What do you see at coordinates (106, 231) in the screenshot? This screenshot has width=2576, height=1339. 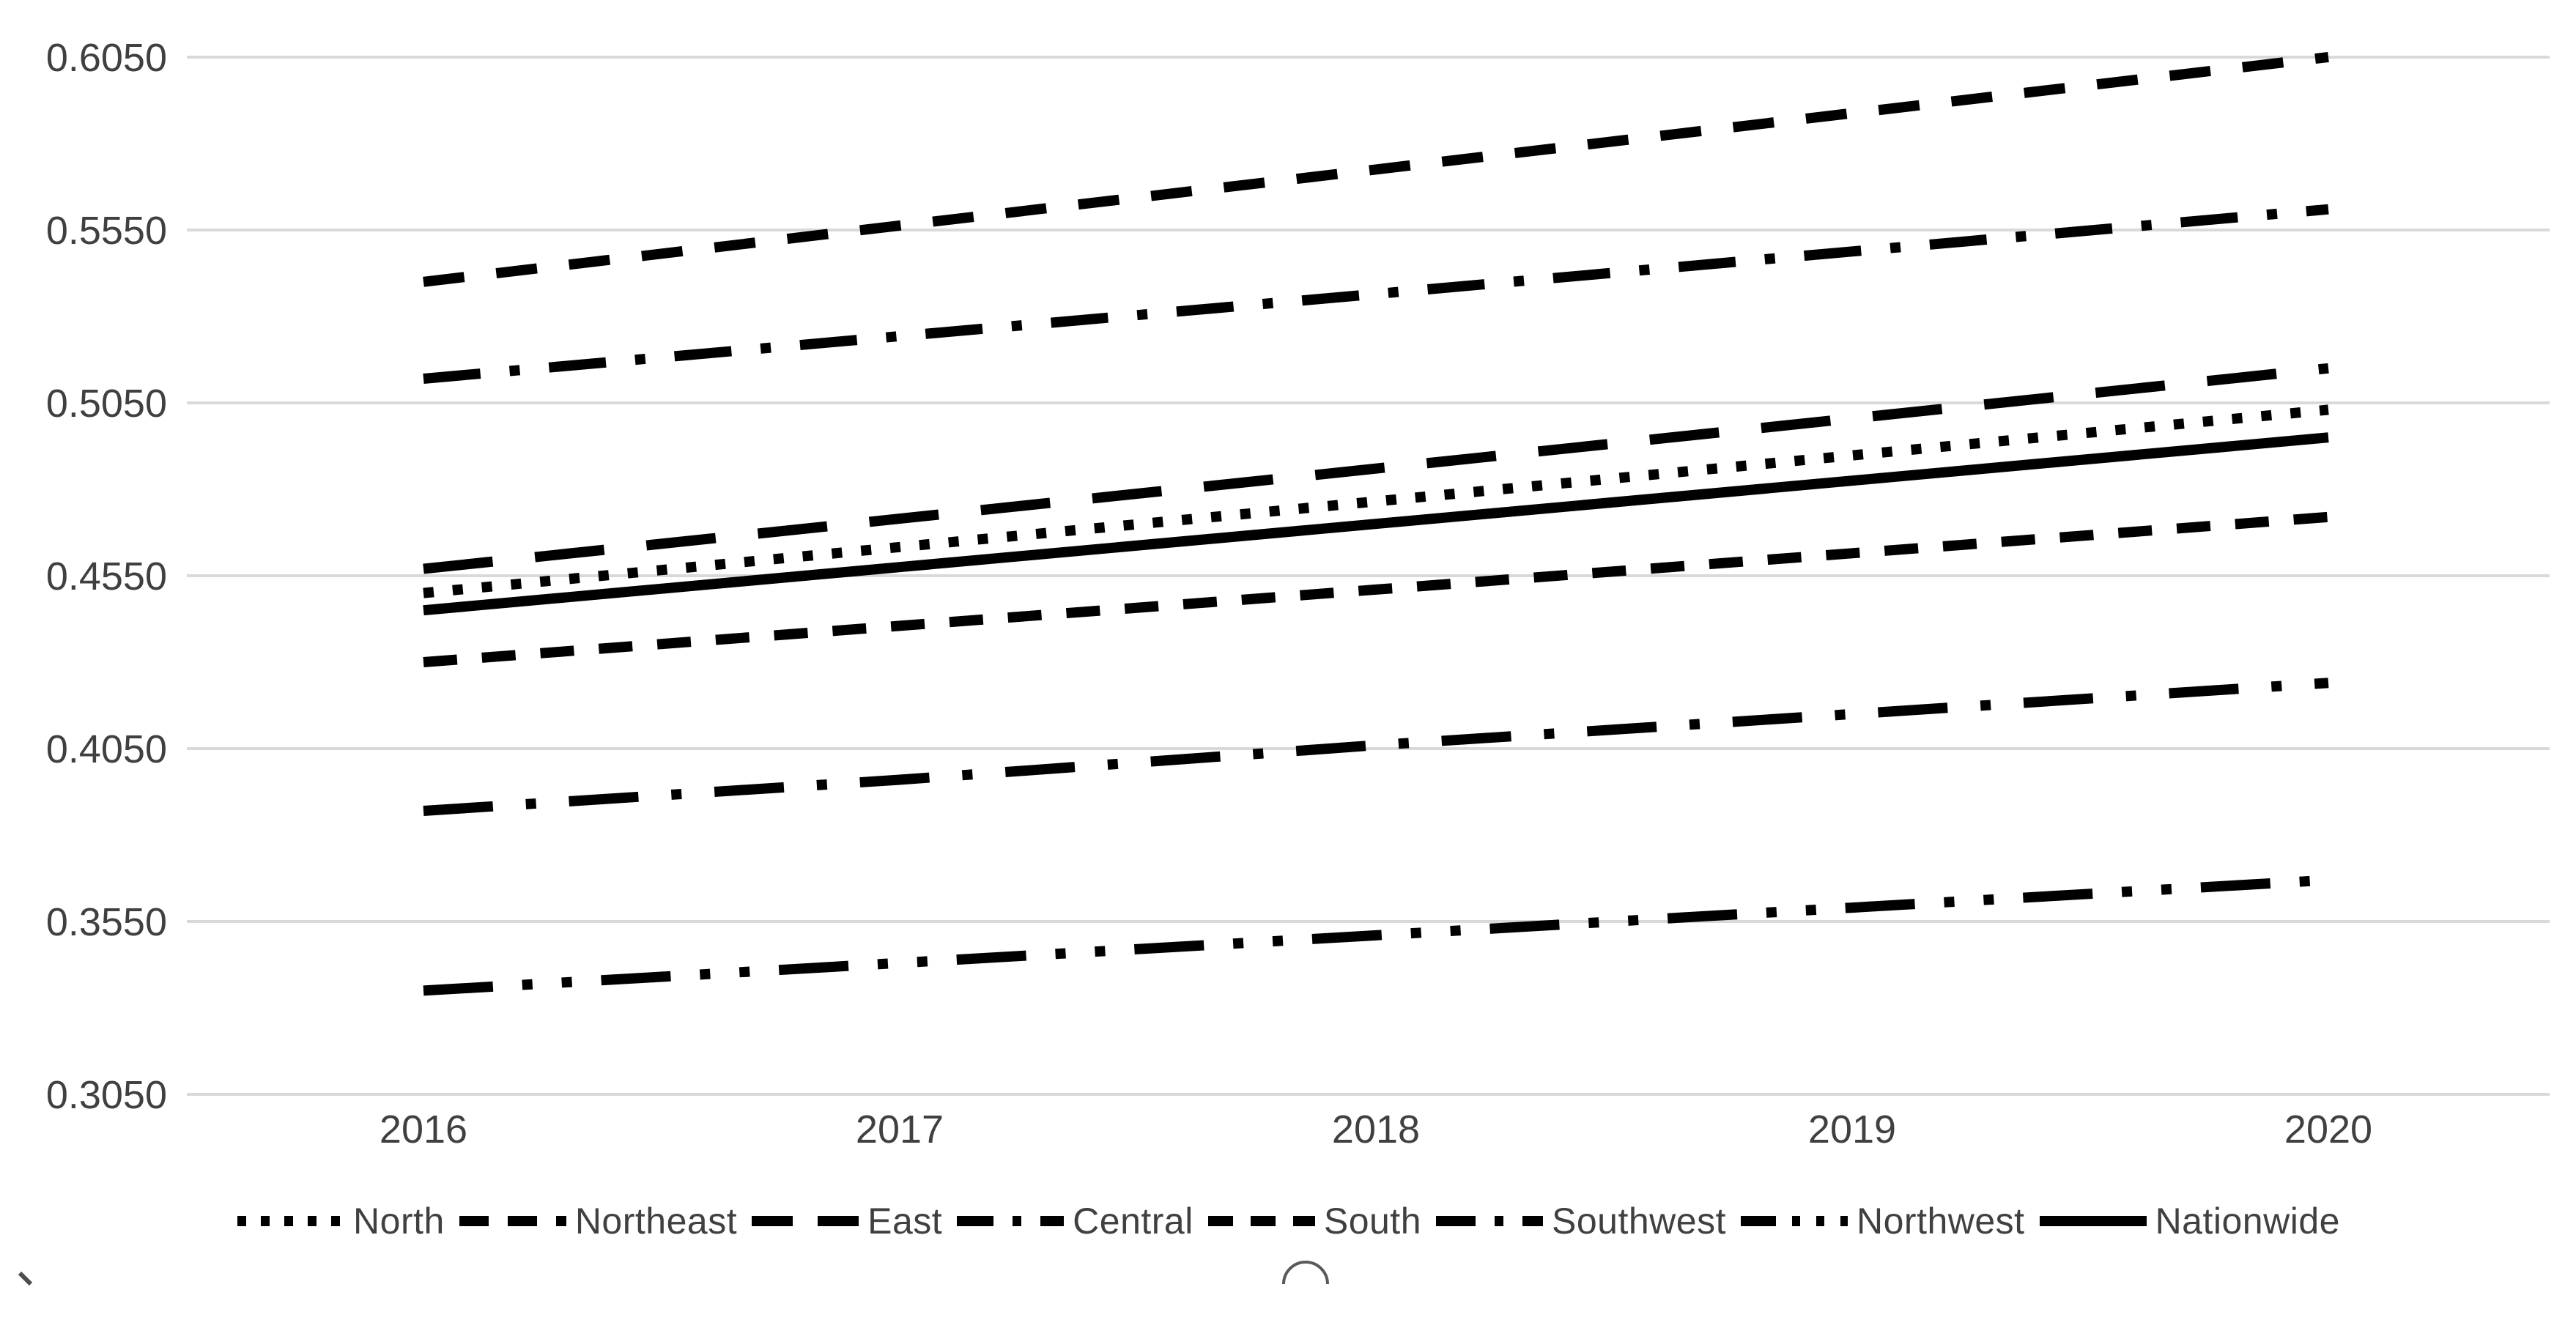 I see `y-tick-label: 0.5550` at bounding box center [106, 231].